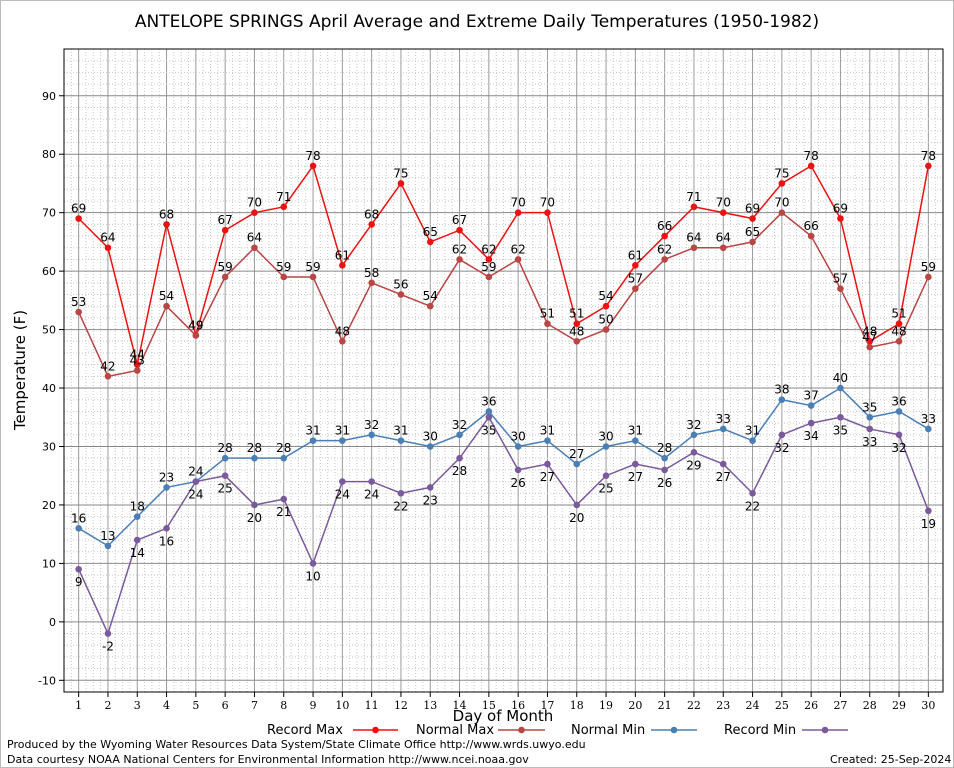 The height and width of the screenshot is (768, 954). I want to click on normal-max-data-label: 43, so click(137, 361).